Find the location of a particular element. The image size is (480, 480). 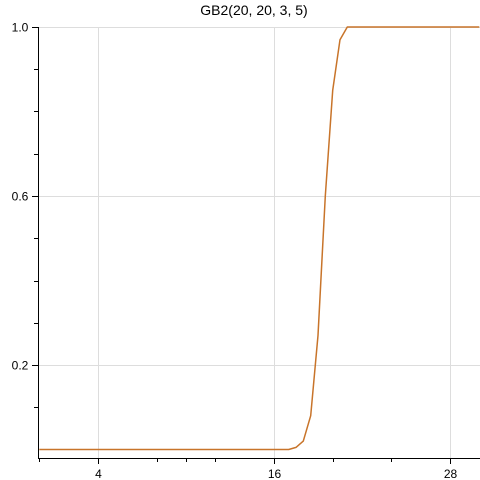

x-tick-label: 4 is located at coordinates (98, 473).